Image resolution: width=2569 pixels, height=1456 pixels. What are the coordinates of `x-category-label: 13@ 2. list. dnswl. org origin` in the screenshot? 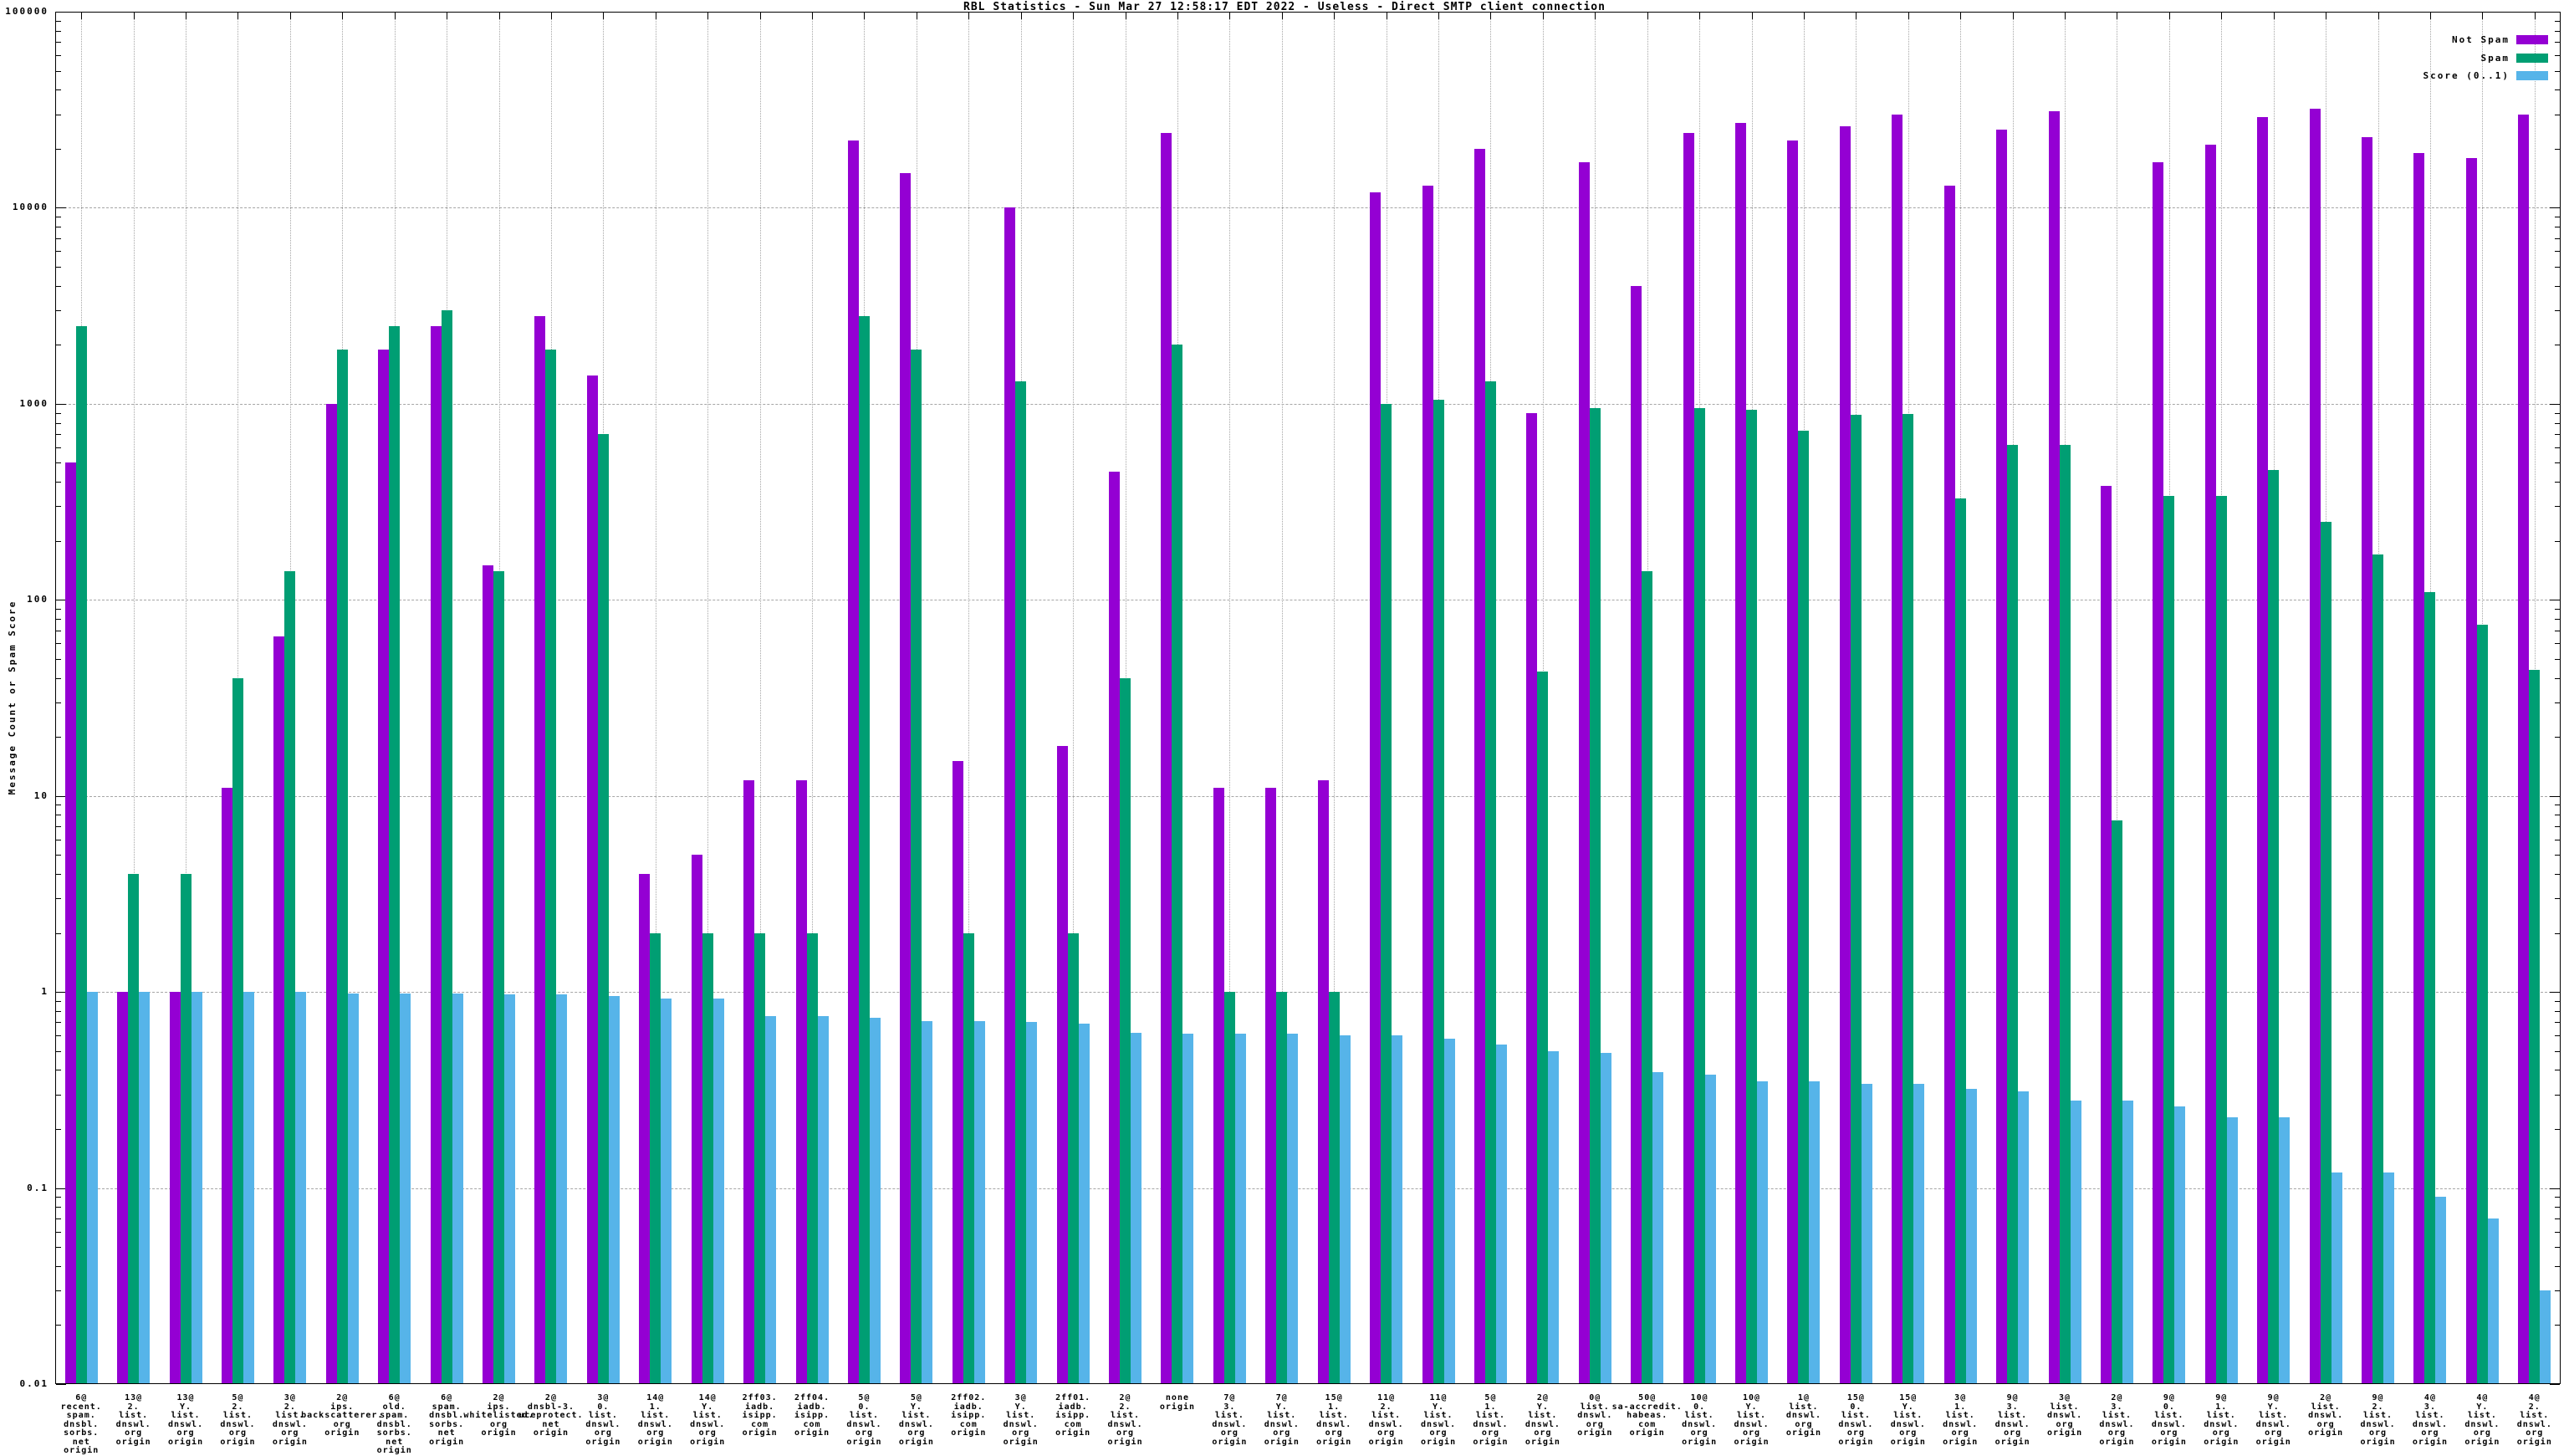 It's located at (133, 1420).